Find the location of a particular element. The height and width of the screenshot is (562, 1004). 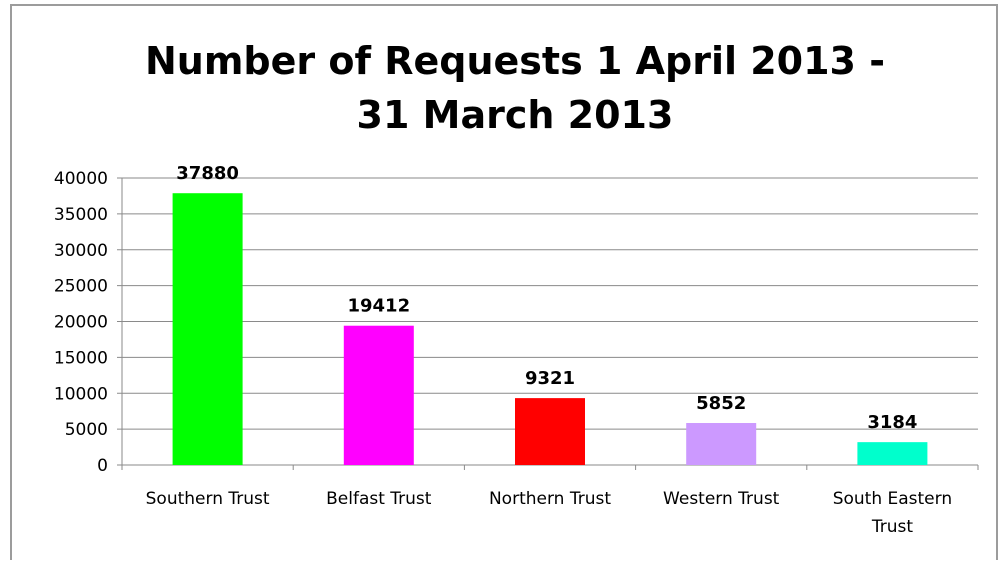

data-label: 37880 is located at coordinates (207, 173).